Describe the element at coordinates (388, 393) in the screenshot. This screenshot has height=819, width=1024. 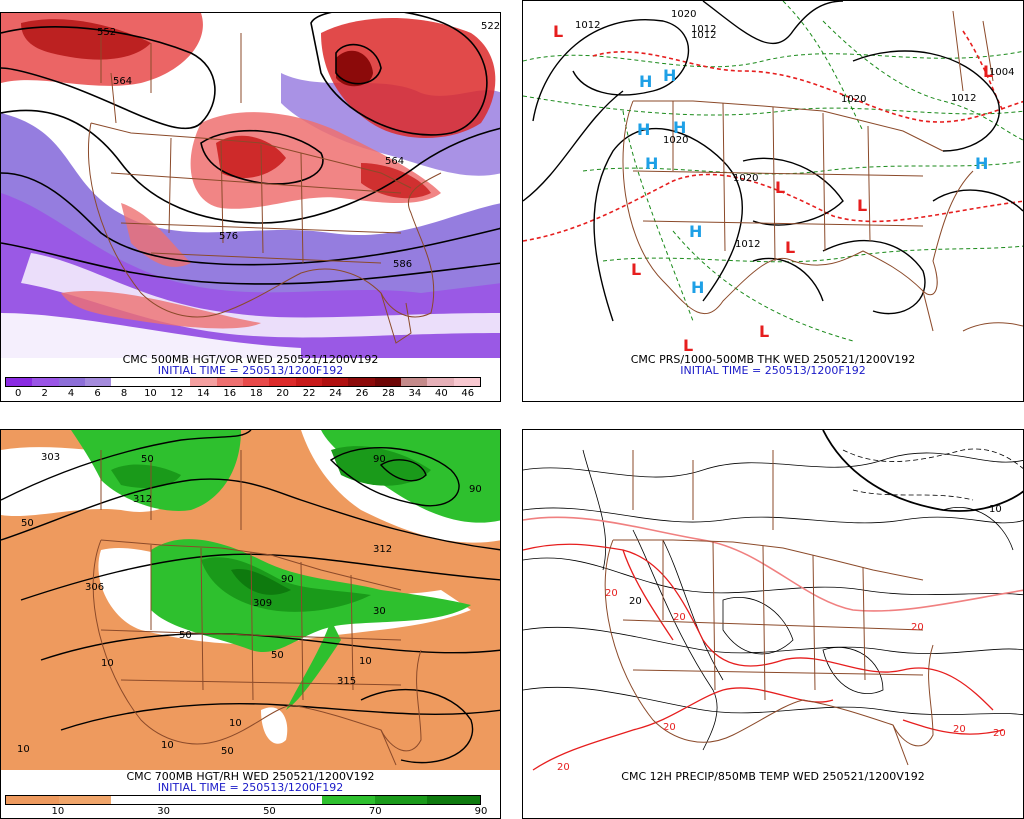
I see `scale-label: 28` at that location.